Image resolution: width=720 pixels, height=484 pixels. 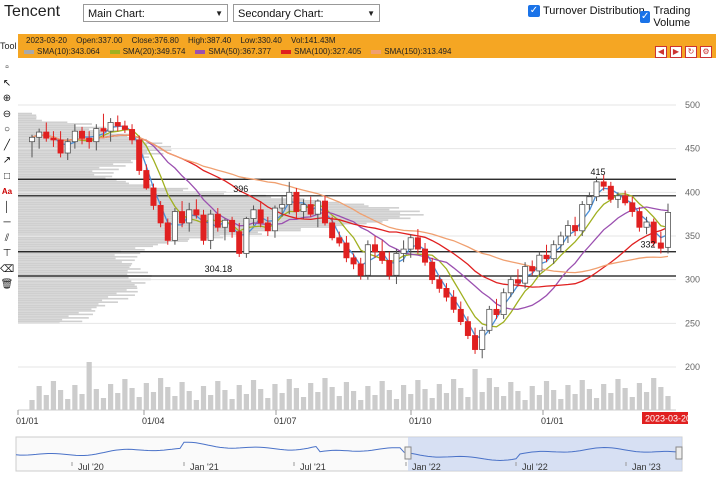 I want to click on navigator-tick-label: Jan '23, so click(x=646, y=467).